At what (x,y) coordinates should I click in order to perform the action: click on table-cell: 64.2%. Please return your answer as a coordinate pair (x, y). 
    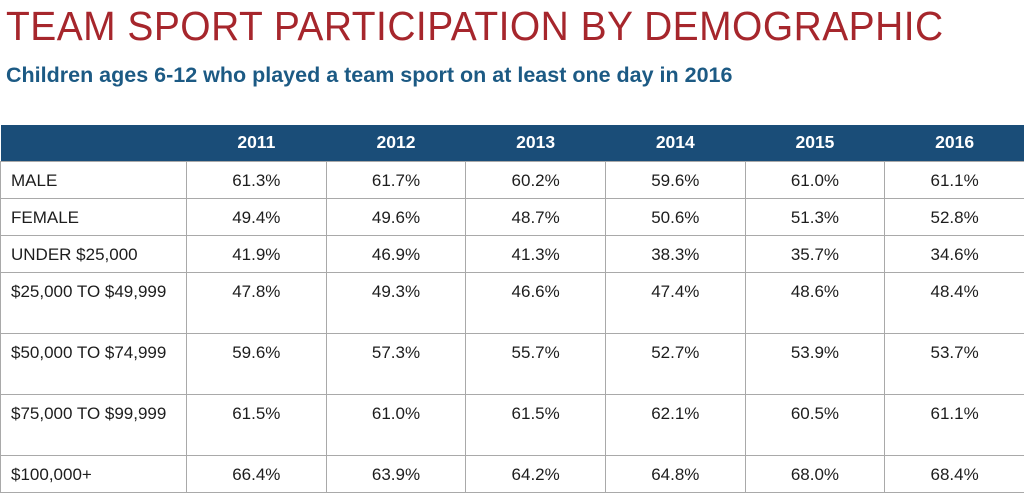
    Looking at the image, I should click on (535, 473).